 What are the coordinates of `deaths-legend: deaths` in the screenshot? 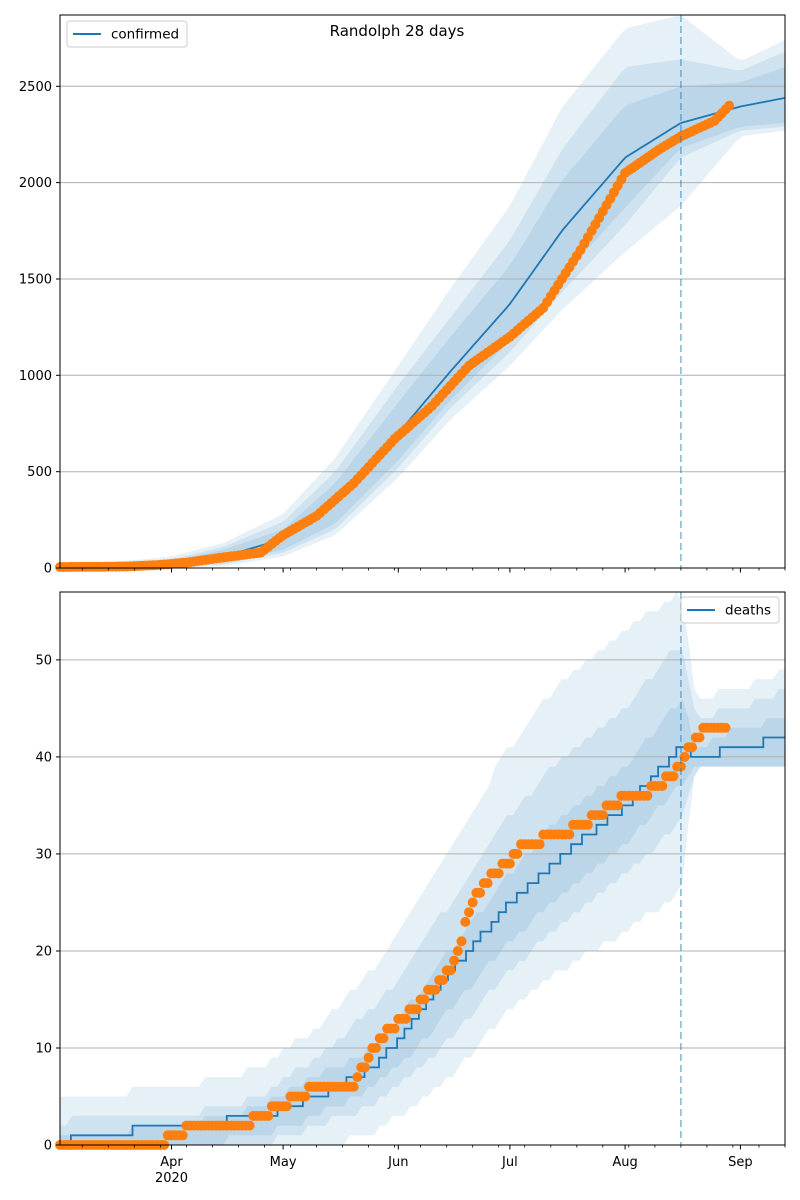 It's located at (730, 610).